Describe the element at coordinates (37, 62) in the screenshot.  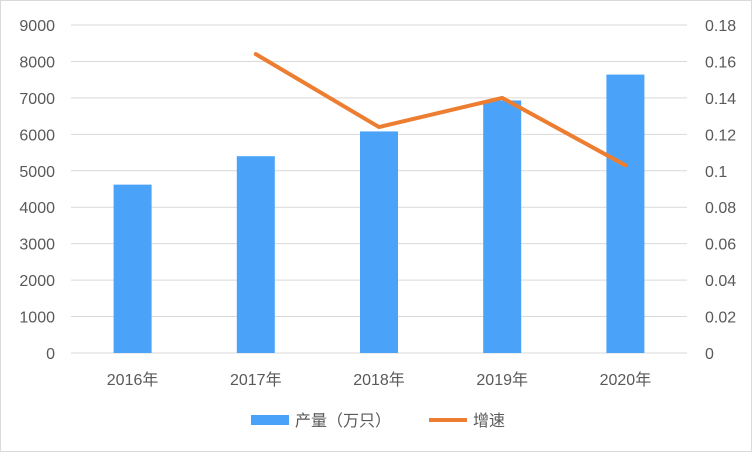
I see `y-left-tick-label: 8000` at that location.